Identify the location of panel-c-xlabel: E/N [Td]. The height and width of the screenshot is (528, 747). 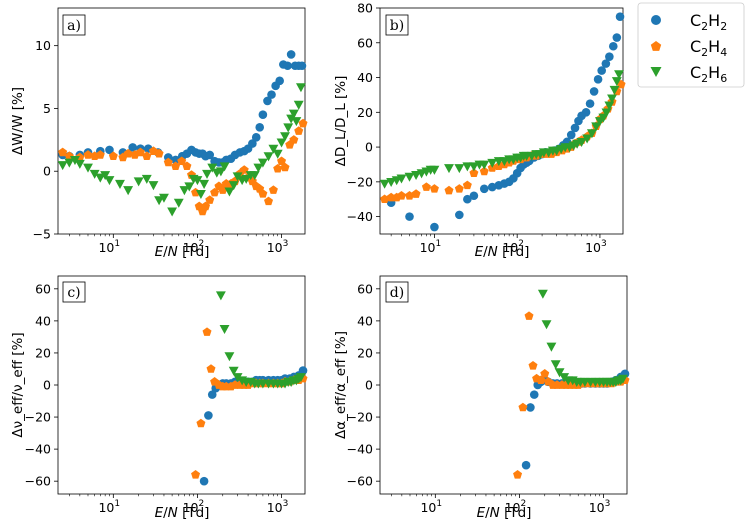
(182, 513).